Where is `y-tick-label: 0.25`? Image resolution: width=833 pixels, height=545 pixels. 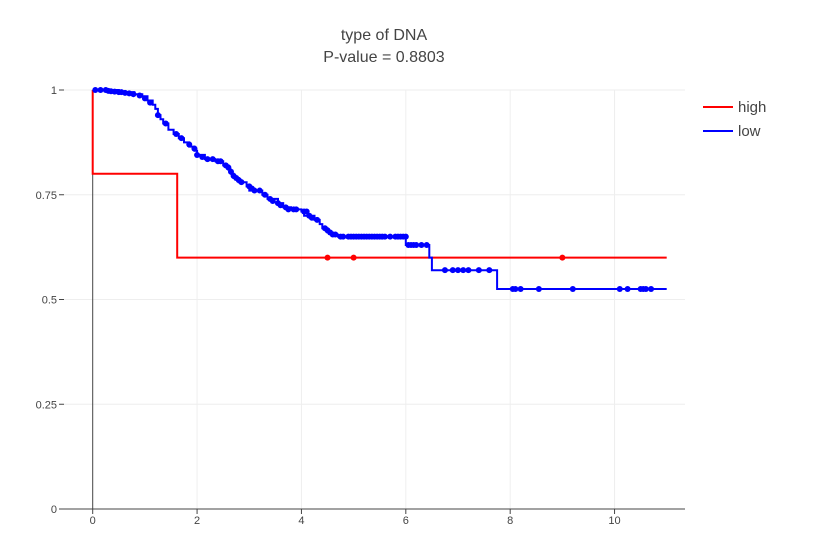
y-tick-label: 0.25 is located at coordinates (46, 405).